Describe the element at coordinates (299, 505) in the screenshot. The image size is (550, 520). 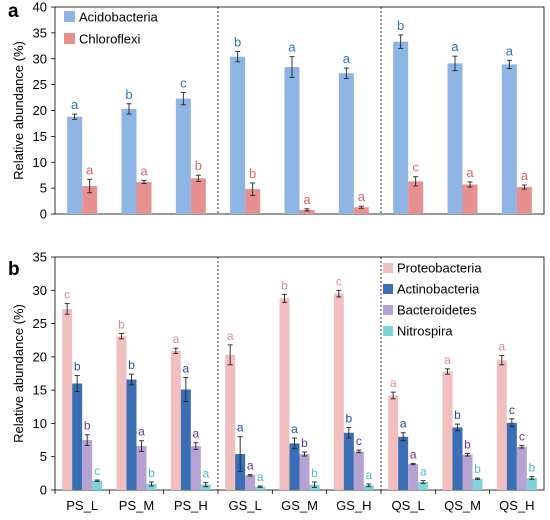
I see `x-tick-label: GS_M` at that location.